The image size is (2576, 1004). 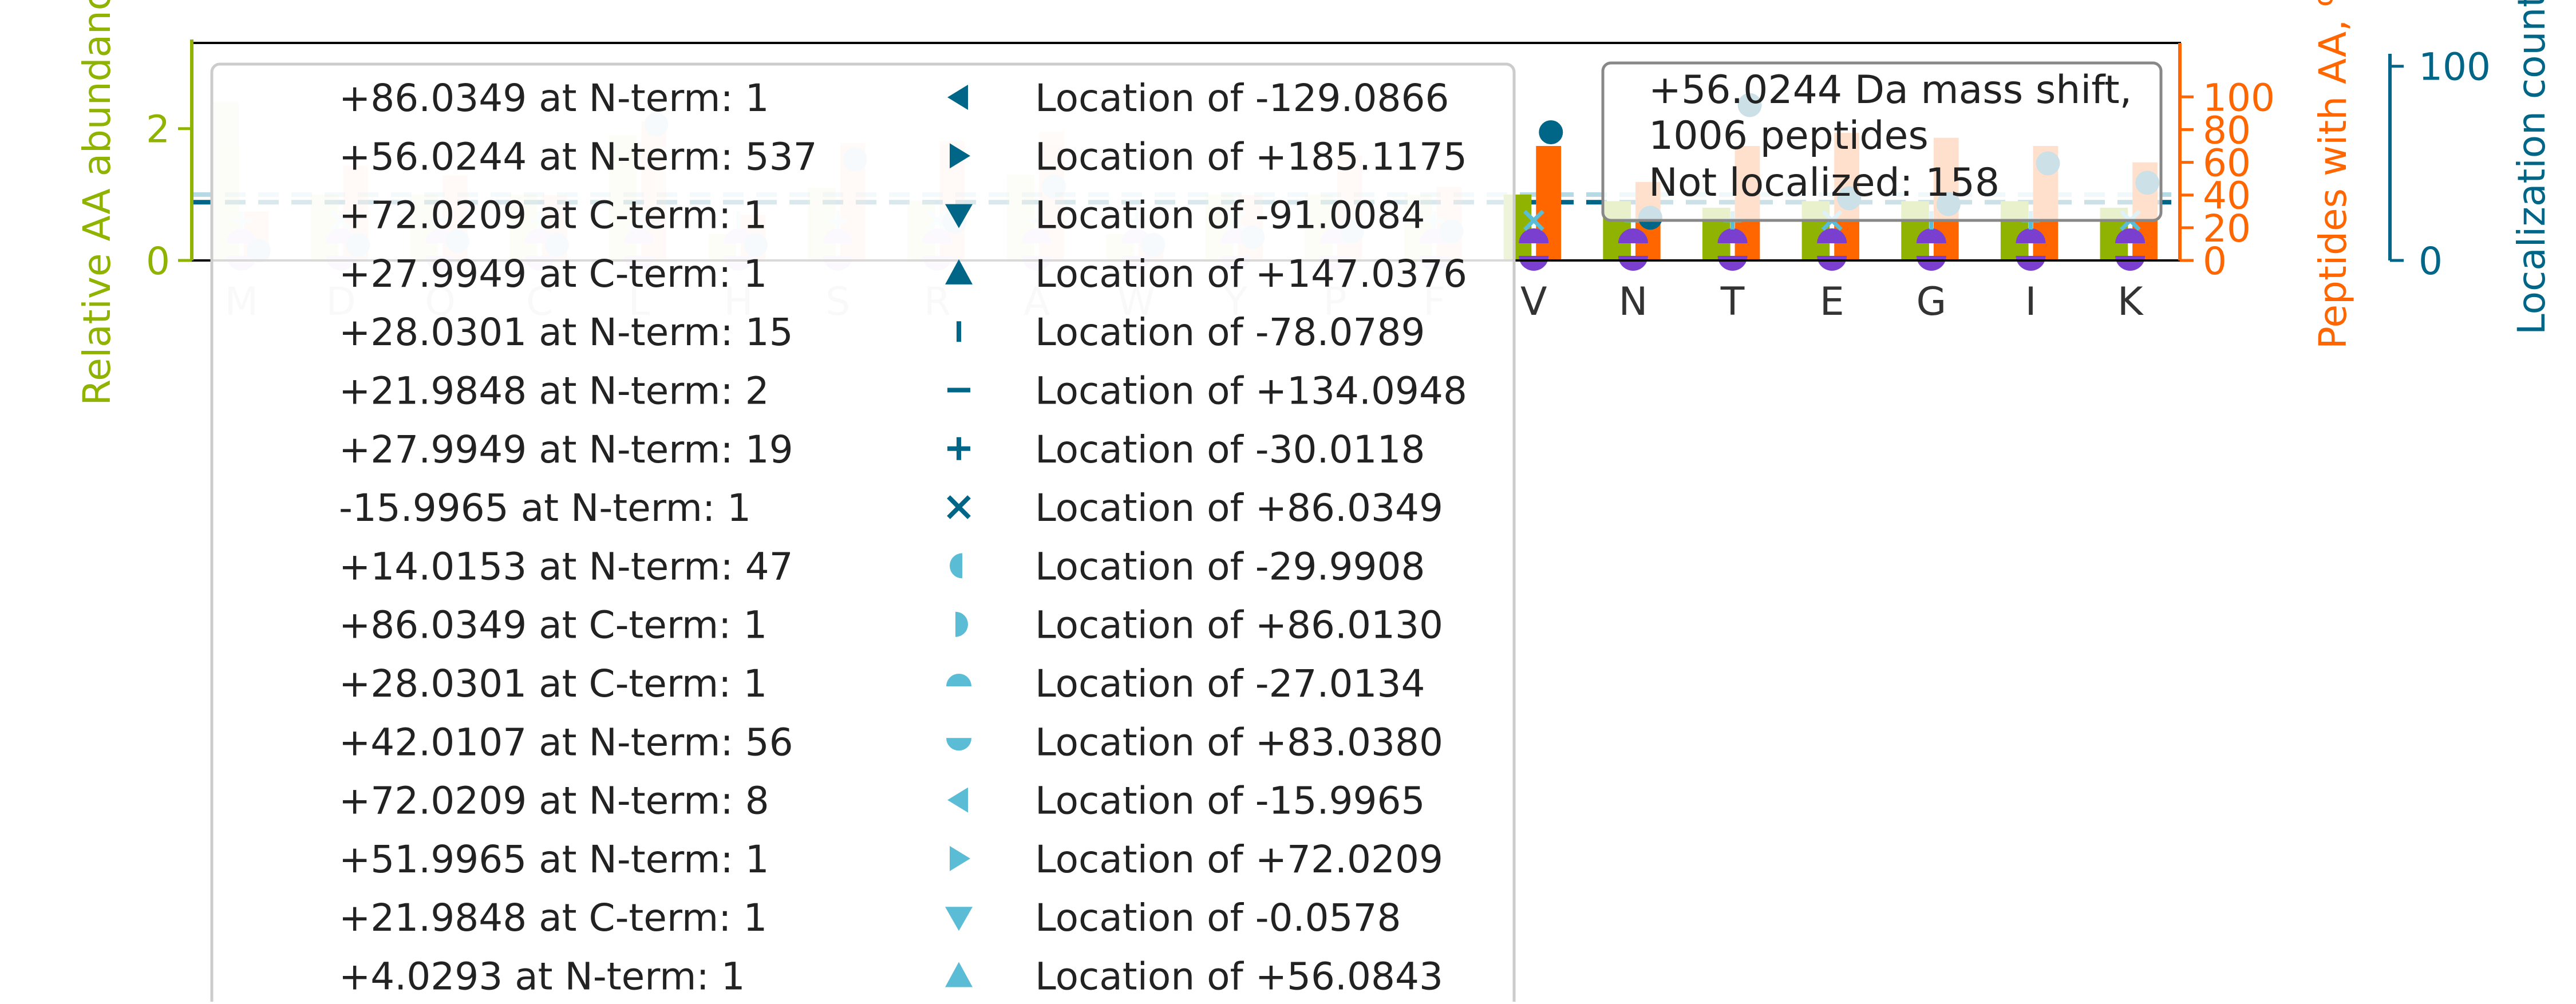 I want to click on legend-left-item-12: +42.0107 at N-term: 56, so click(x=566, y=742).